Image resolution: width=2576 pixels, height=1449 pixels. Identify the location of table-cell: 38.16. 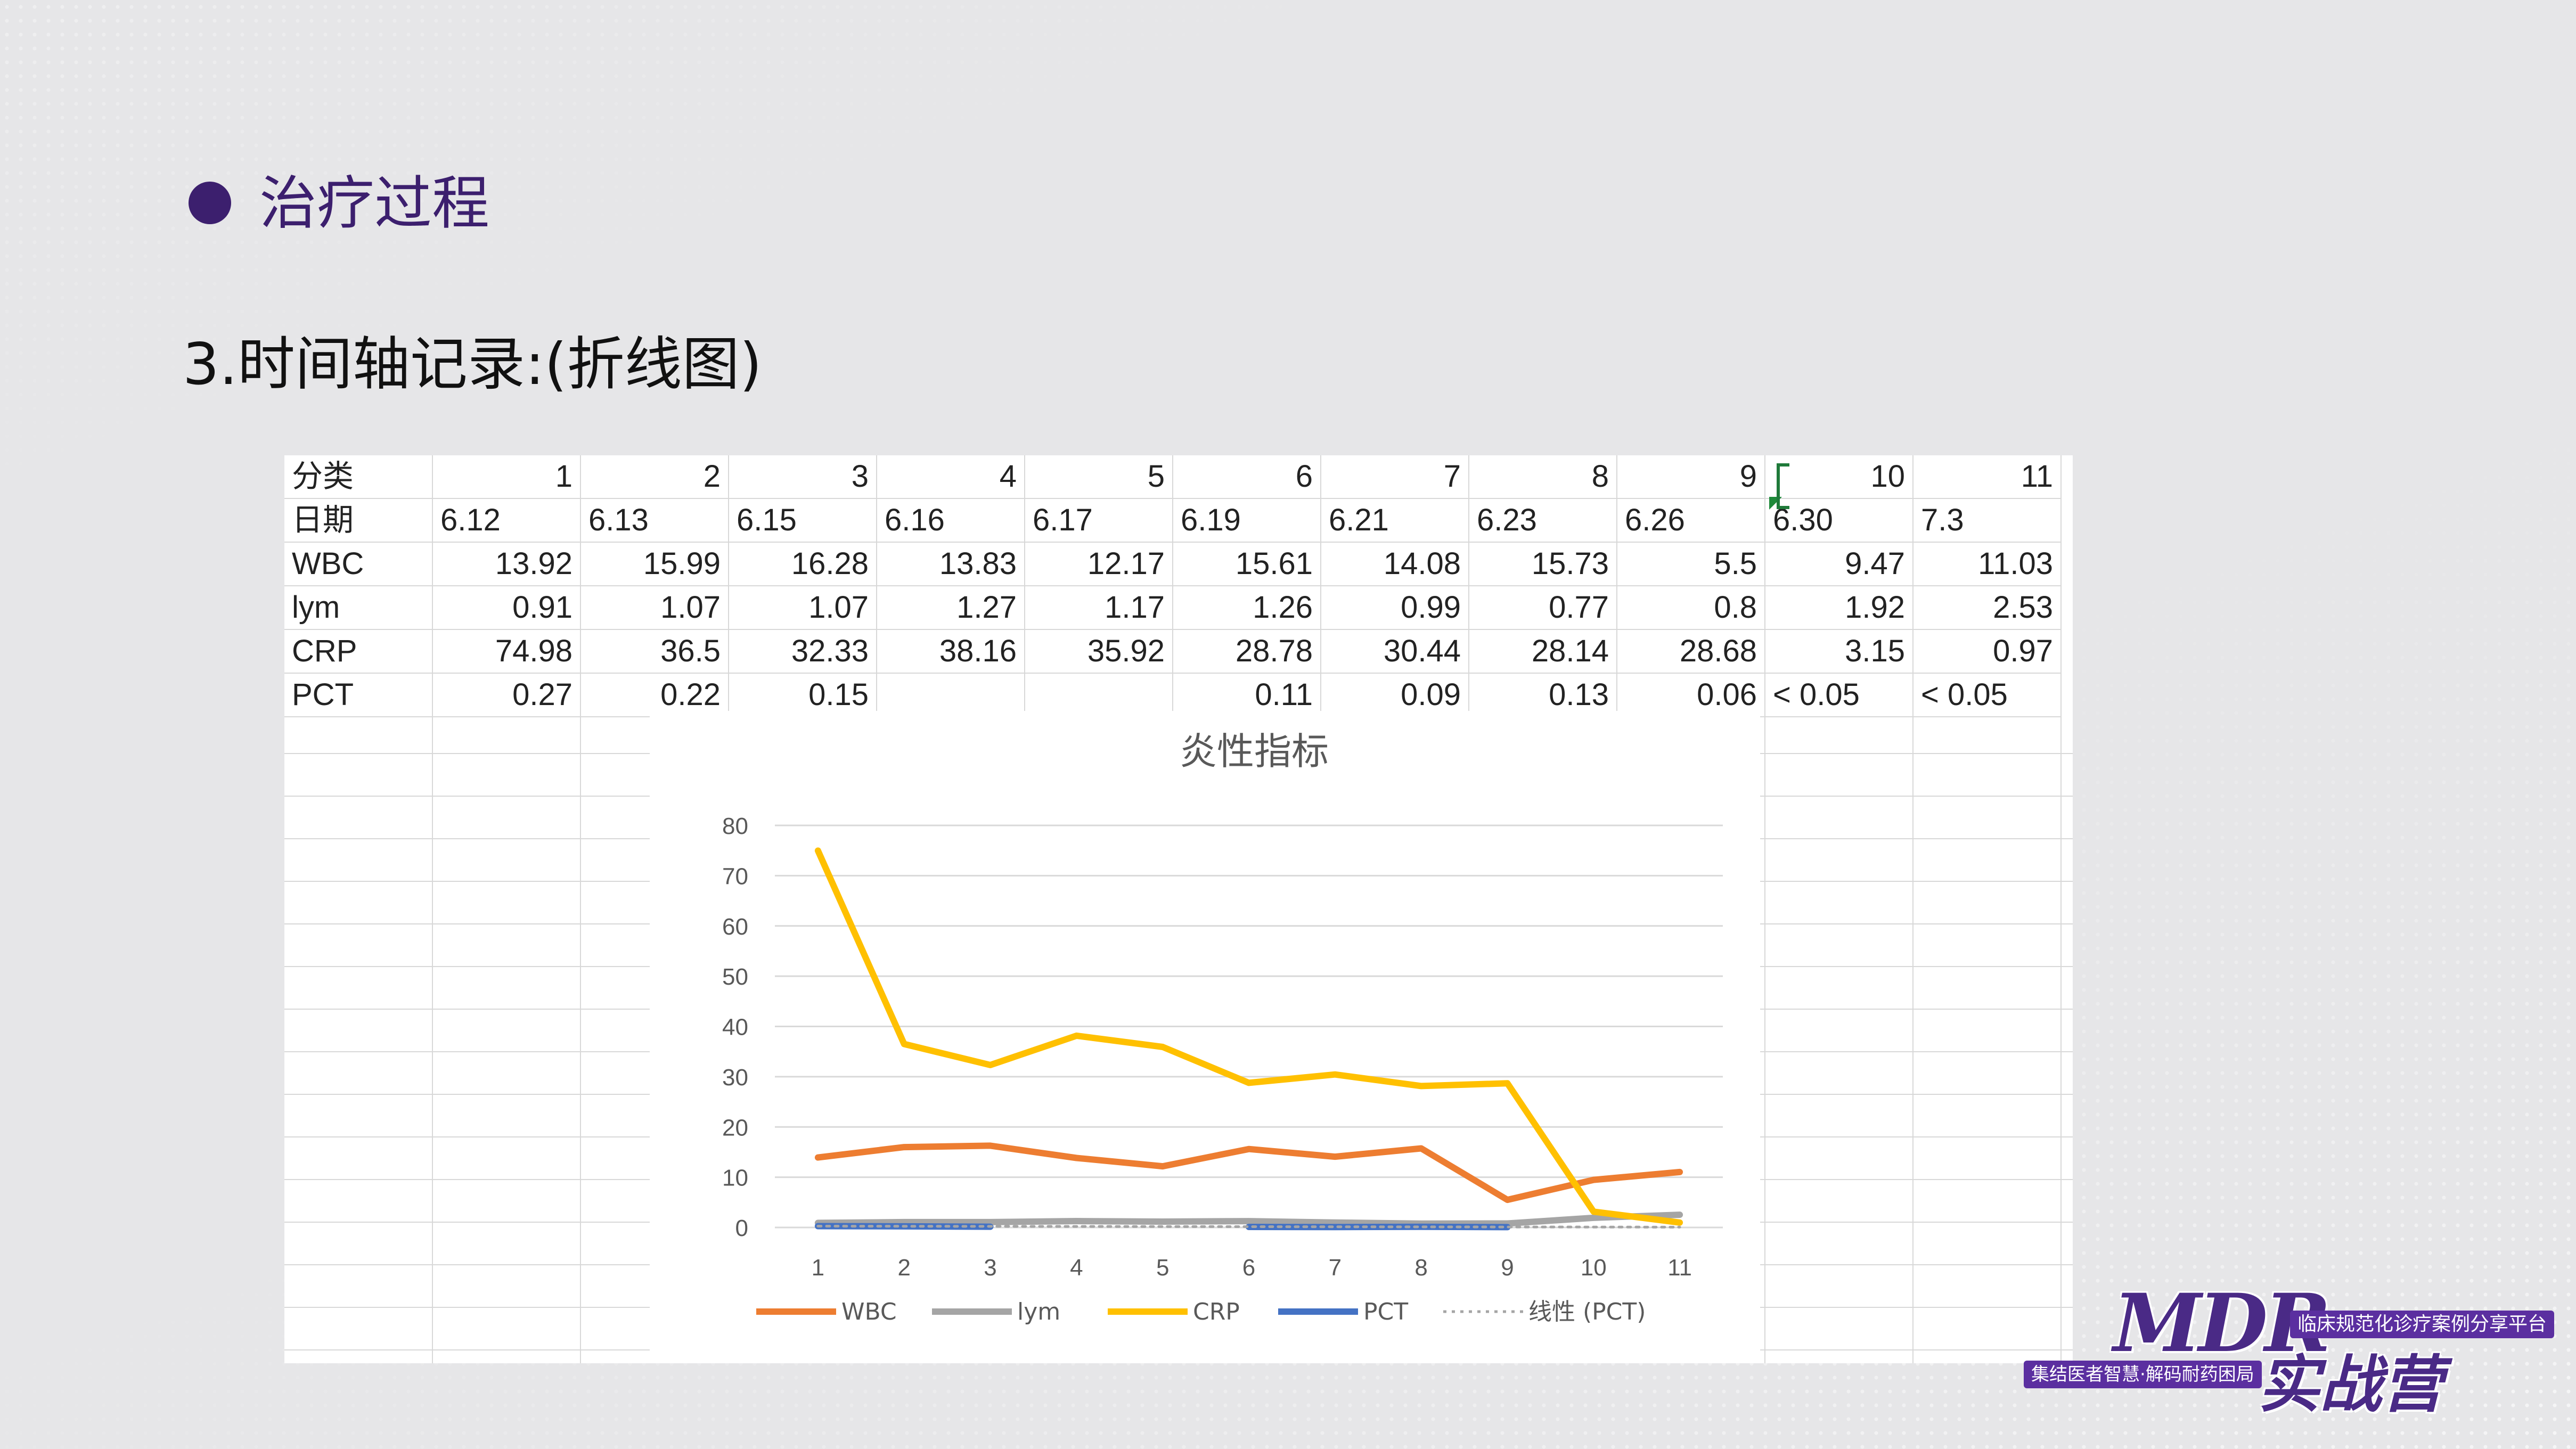
(951, 651).